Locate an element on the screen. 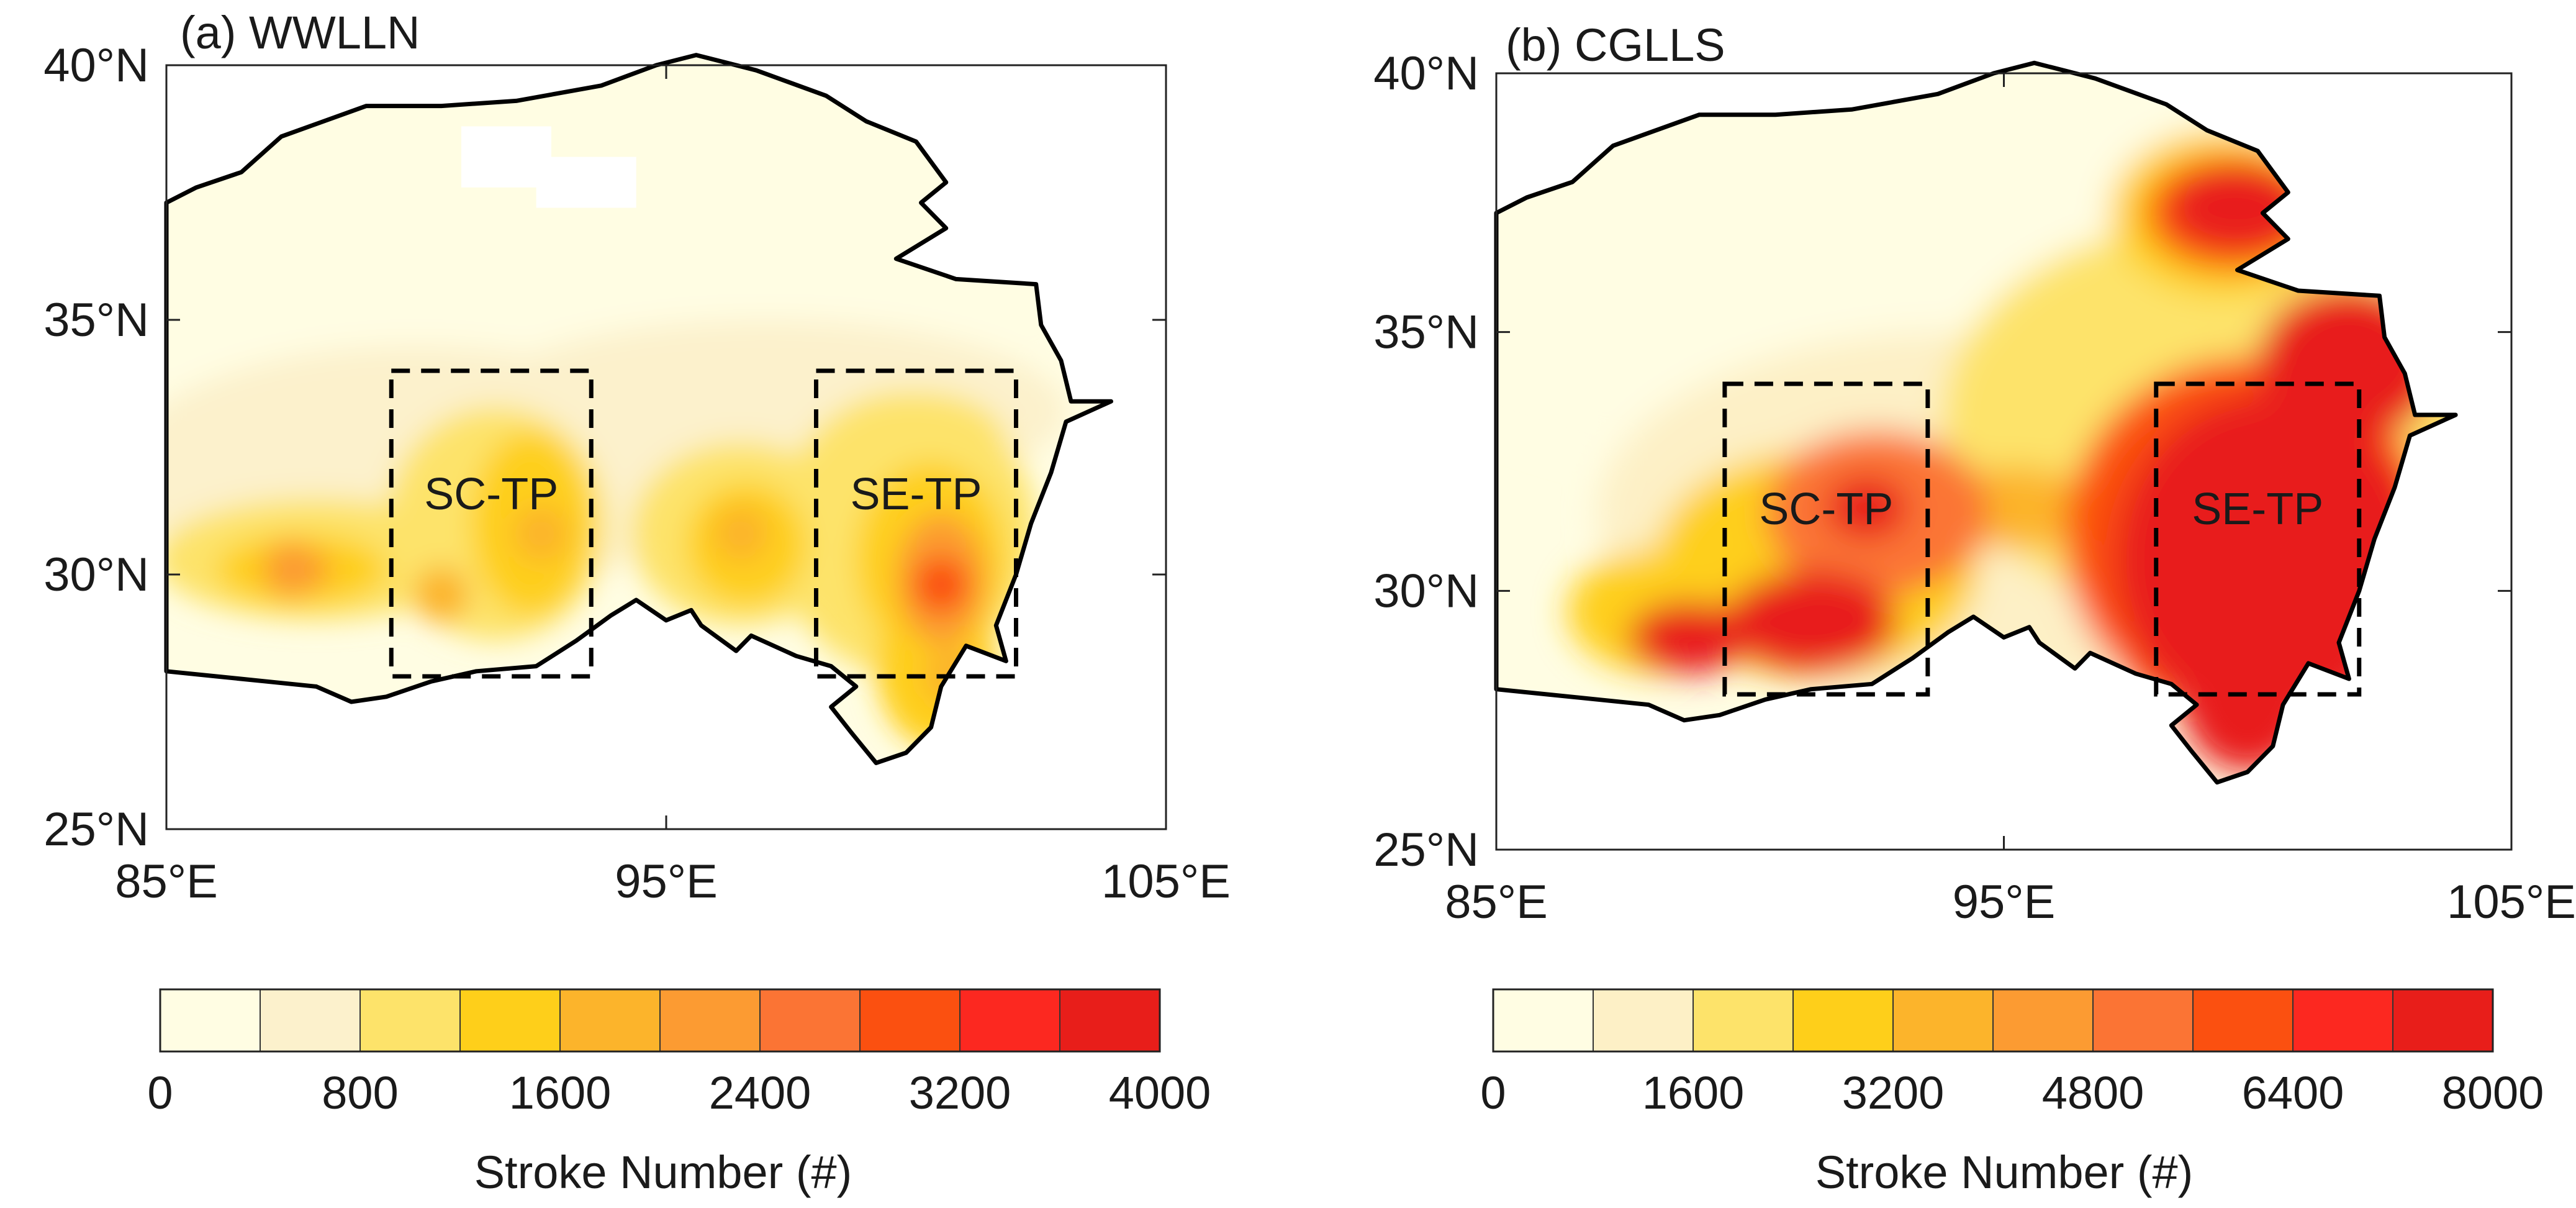  colorbar-tick-label: 6400 is located at coordinates (2293, 1093).